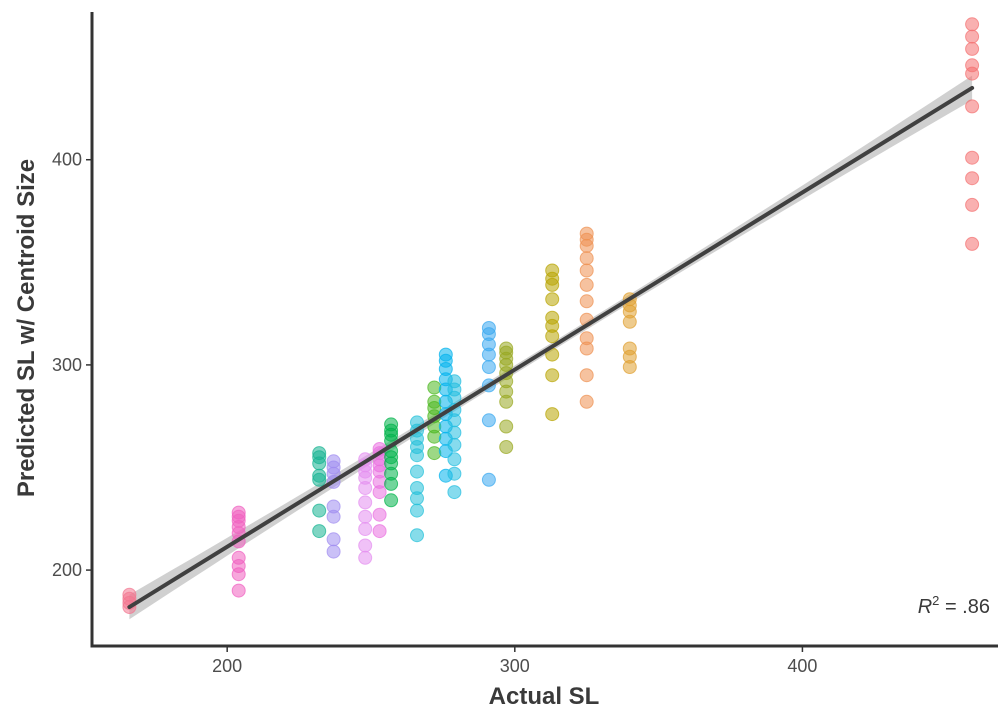 The image size is (1008, 720). I want to click on y-tick-label: 400, so click(67, 160).